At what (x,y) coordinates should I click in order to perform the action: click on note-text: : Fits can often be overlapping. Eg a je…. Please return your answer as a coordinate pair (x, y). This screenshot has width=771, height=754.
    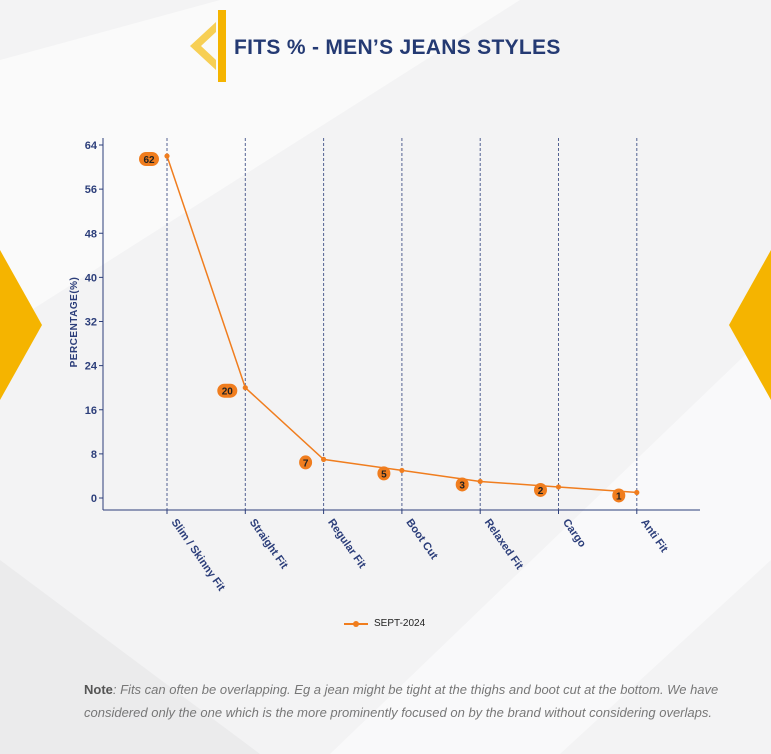
    Looking at the image, I should click on (401, 701).